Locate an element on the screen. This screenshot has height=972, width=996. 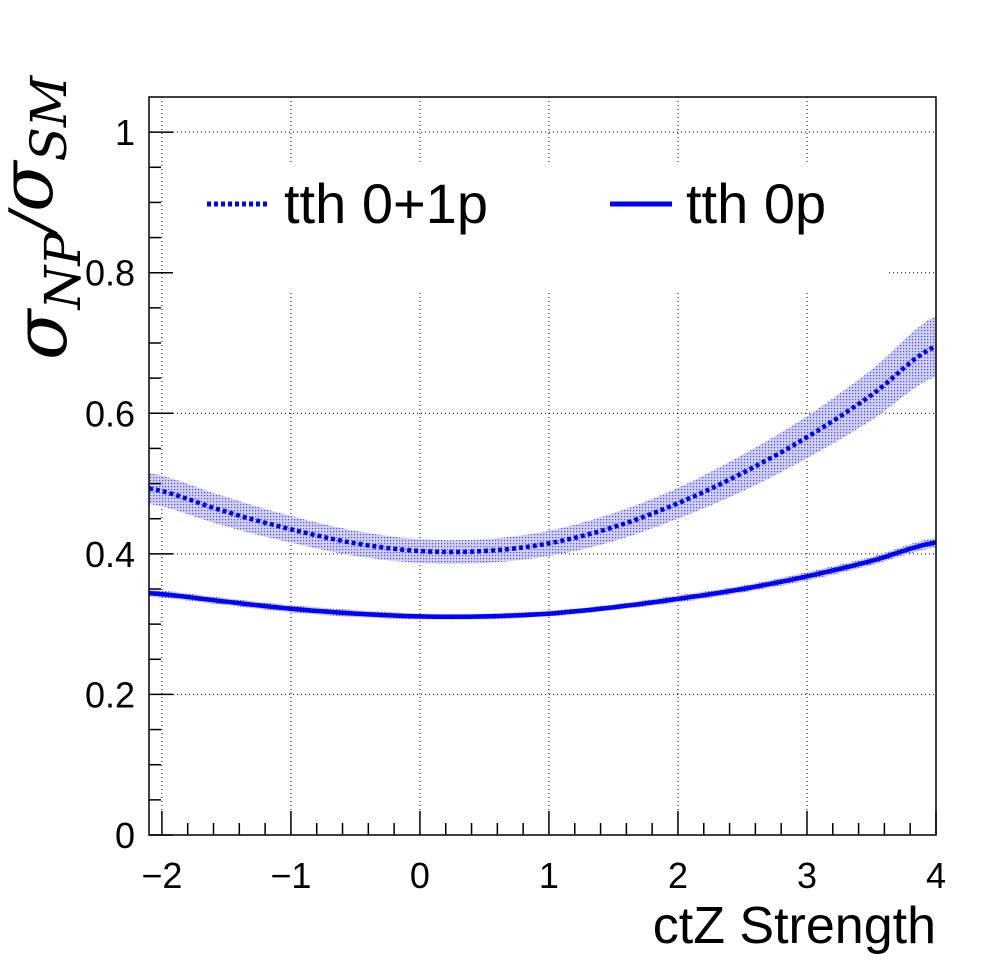
svg-text: σNP/σSM is located at coordinates (46, 217).